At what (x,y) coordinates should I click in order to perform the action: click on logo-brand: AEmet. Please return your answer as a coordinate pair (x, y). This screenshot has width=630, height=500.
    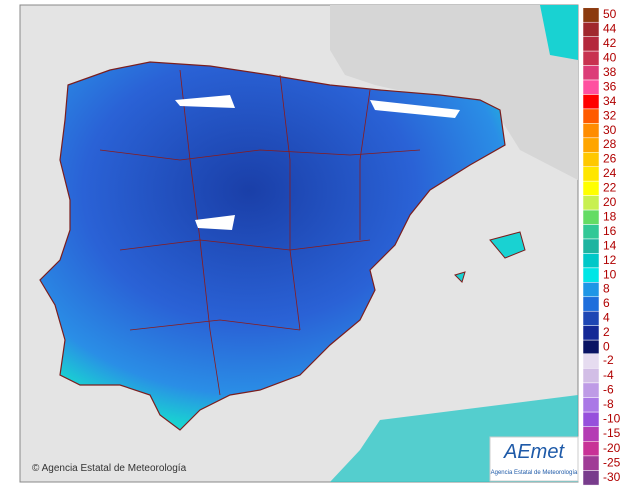
    Looking at the image, I should click on (534, 452).